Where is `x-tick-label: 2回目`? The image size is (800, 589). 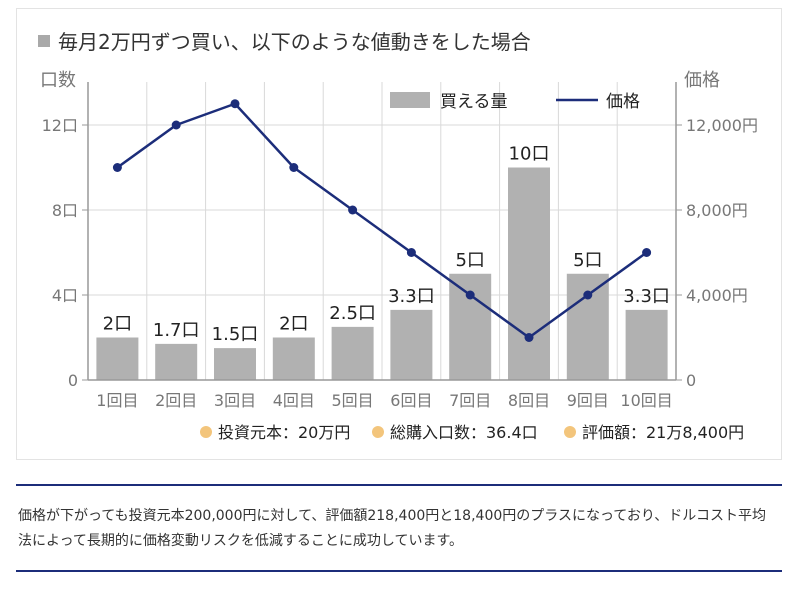 x-tick-label: 2回目 is located at coordinates (176, 400).